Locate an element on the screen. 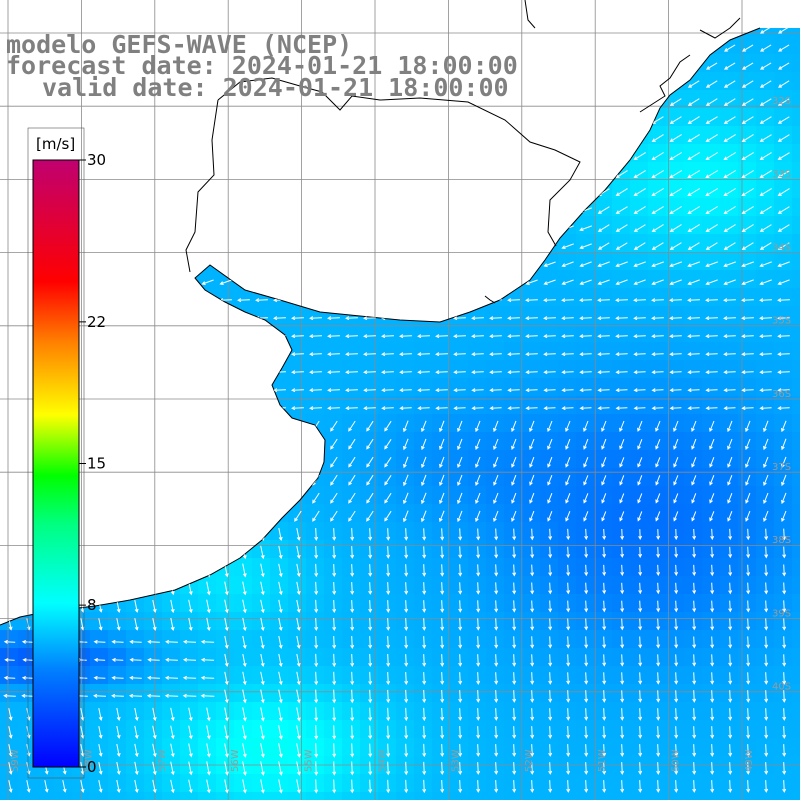 This screenshot has width=800, height=800. lon-label: 57W is located at coordinates (162, 760).